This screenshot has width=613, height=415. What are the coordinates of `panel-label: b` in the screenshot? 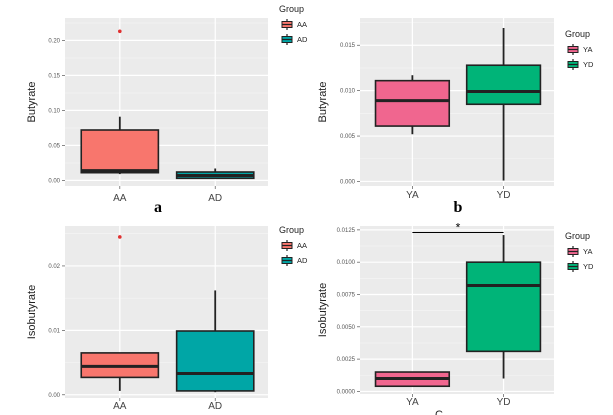 It's located at (458, 207).